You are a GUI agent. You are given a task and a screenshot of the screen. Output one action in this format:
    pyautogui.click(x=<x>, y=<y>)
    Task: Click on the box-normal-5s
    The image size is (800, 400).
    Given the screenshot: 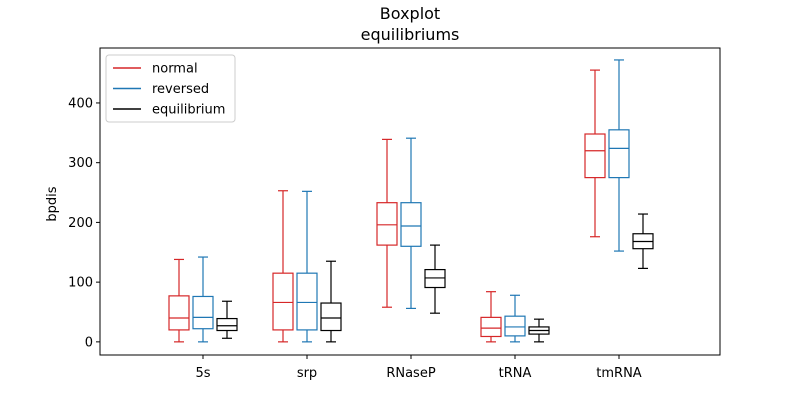 What is the action you would take?
    pyautogui.click(x=179, y=300)
    